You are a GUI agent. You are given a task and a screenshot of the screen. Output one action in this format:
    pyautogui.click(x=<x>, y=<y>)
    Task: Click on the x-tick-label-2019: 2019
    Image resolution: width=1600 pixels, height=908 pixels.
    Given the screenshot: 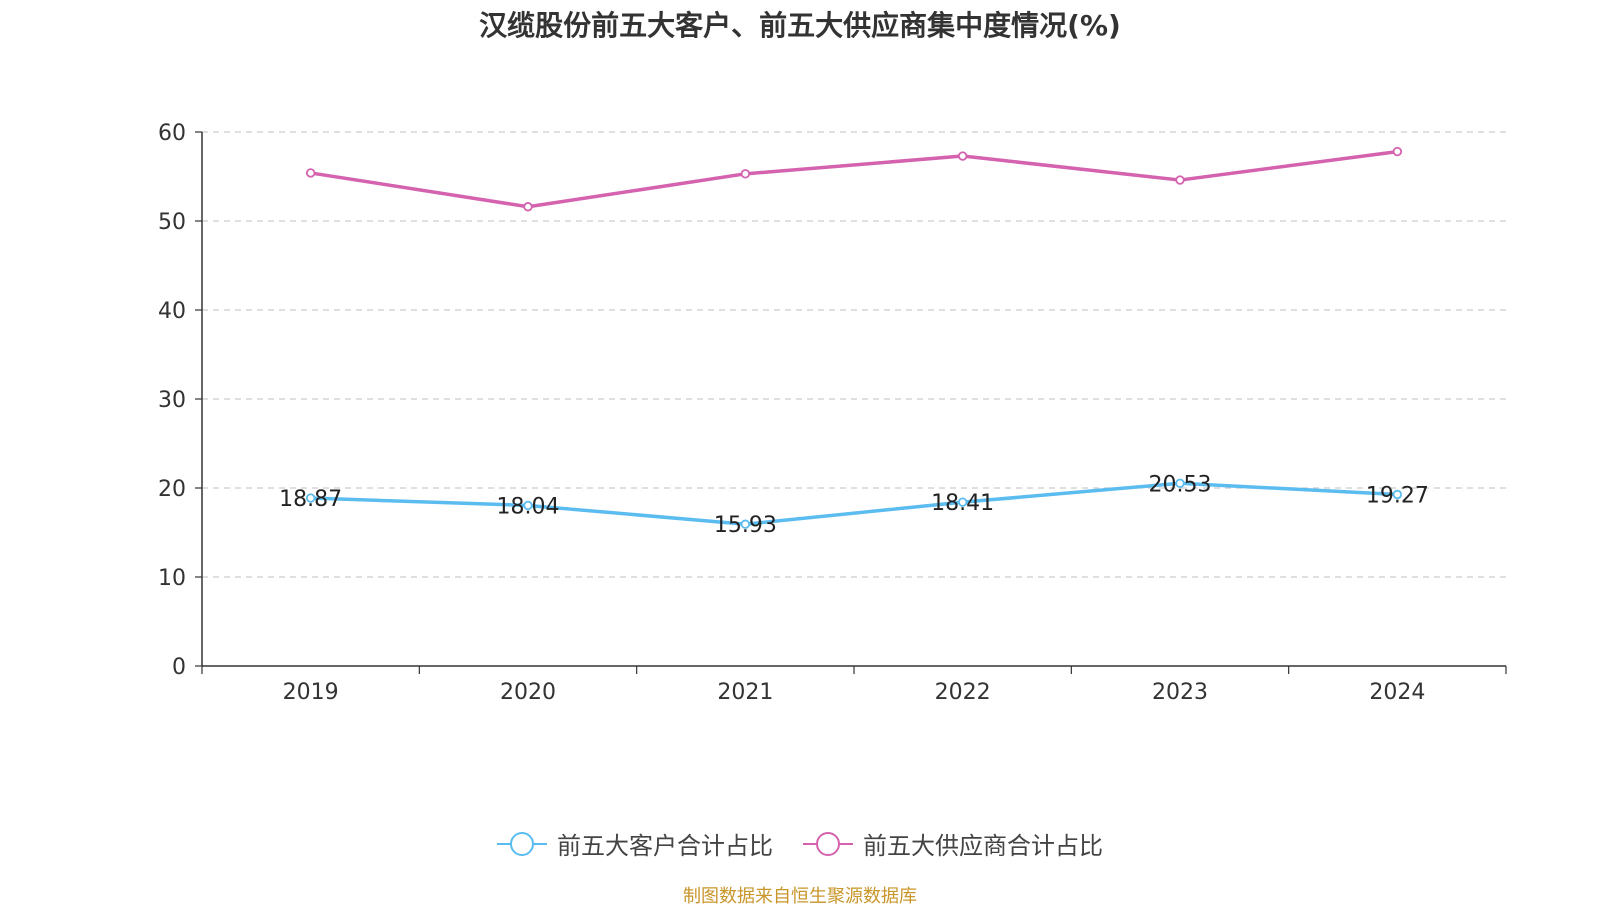 What is the action you would take?
    pyautogui.click(x=311, y=692)
    